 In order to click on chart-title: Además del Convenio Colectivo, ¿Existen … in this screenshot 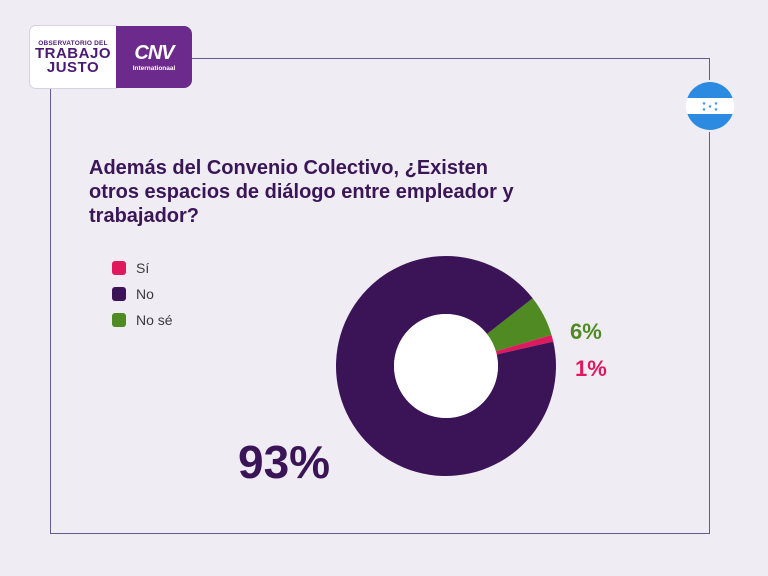, I will do `click(301, 192)`.